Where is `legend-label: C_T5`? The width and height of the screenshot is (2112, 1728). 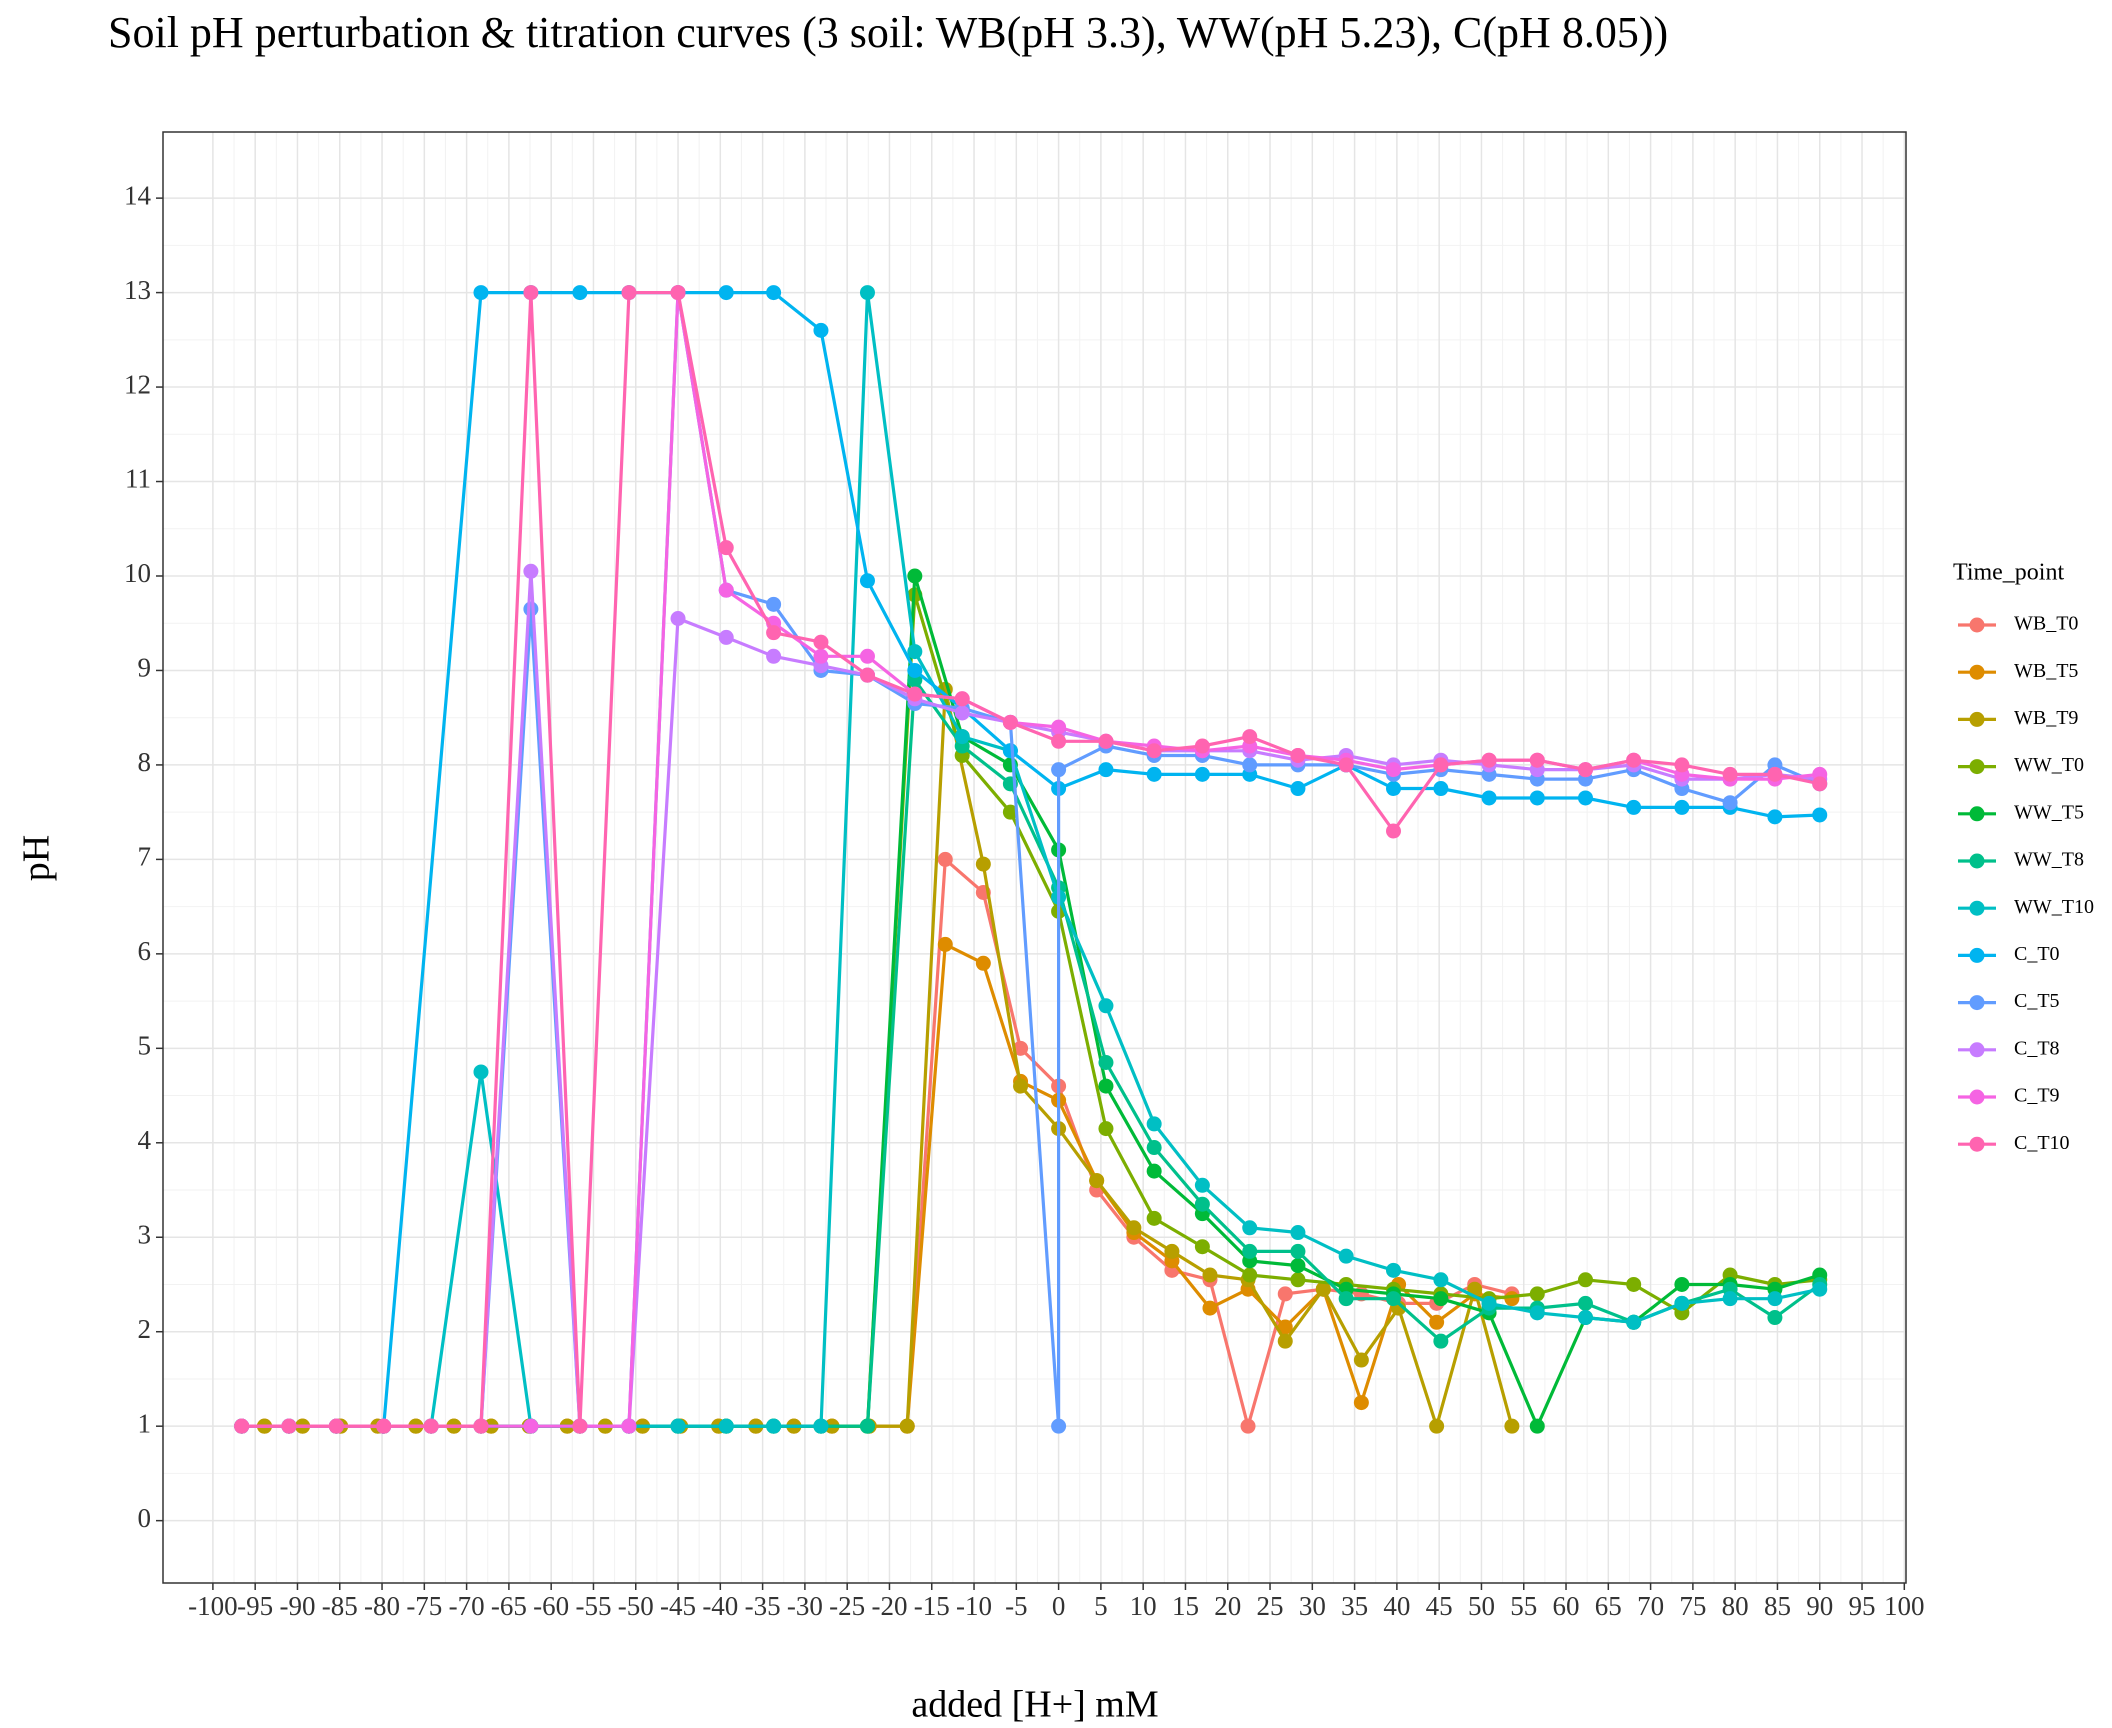
legend-label: C_T5 is located at coordinates (2037, 1001).